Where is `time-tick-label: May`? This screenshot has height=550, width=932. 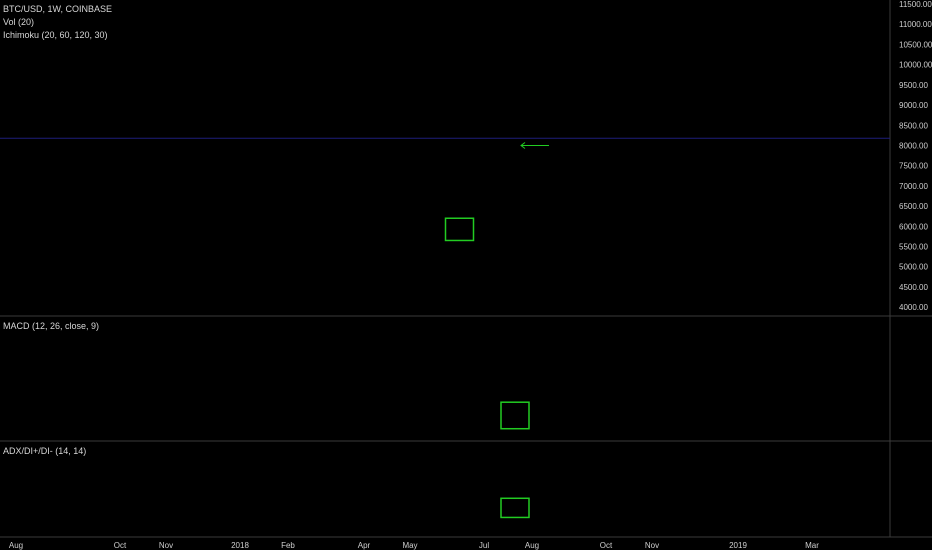 time-tick-label: May is located at coordinates (409, 545).